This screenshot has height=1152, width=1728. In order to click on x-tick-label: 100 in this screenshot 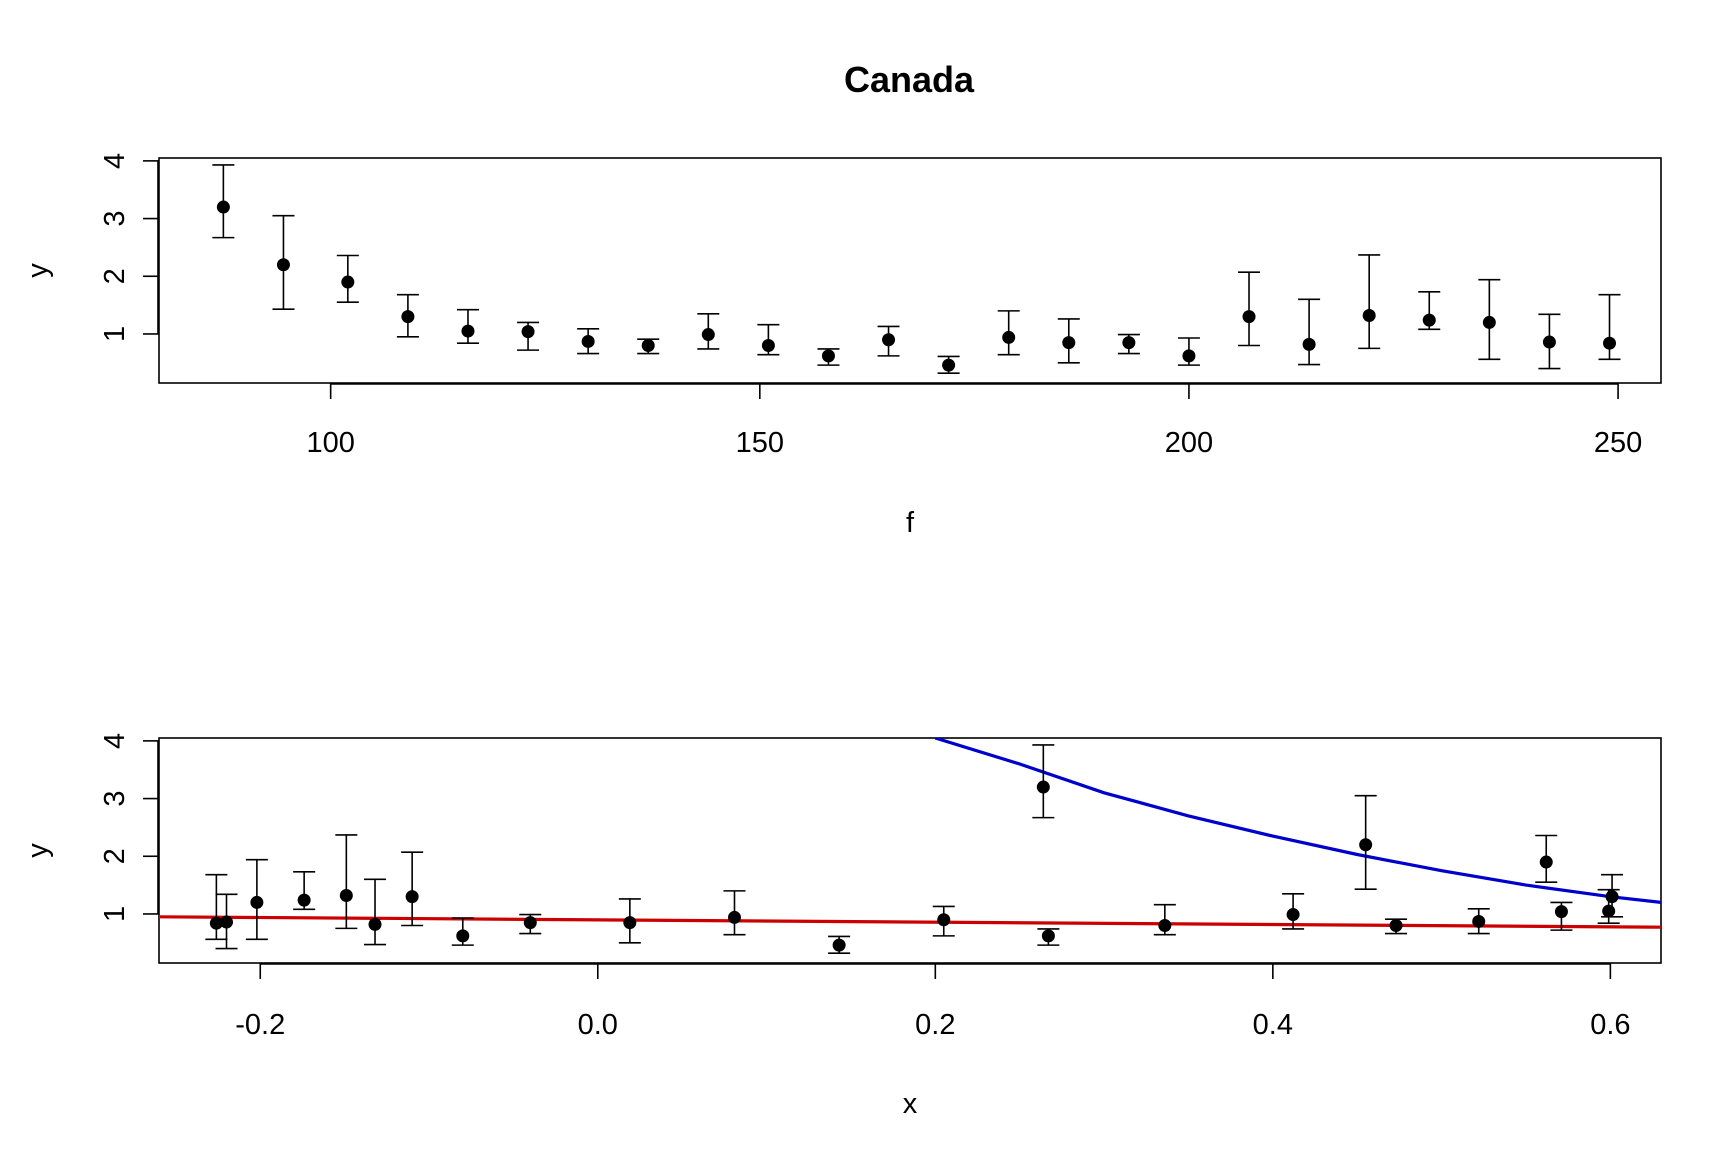, I will do `click(330, 443)`.